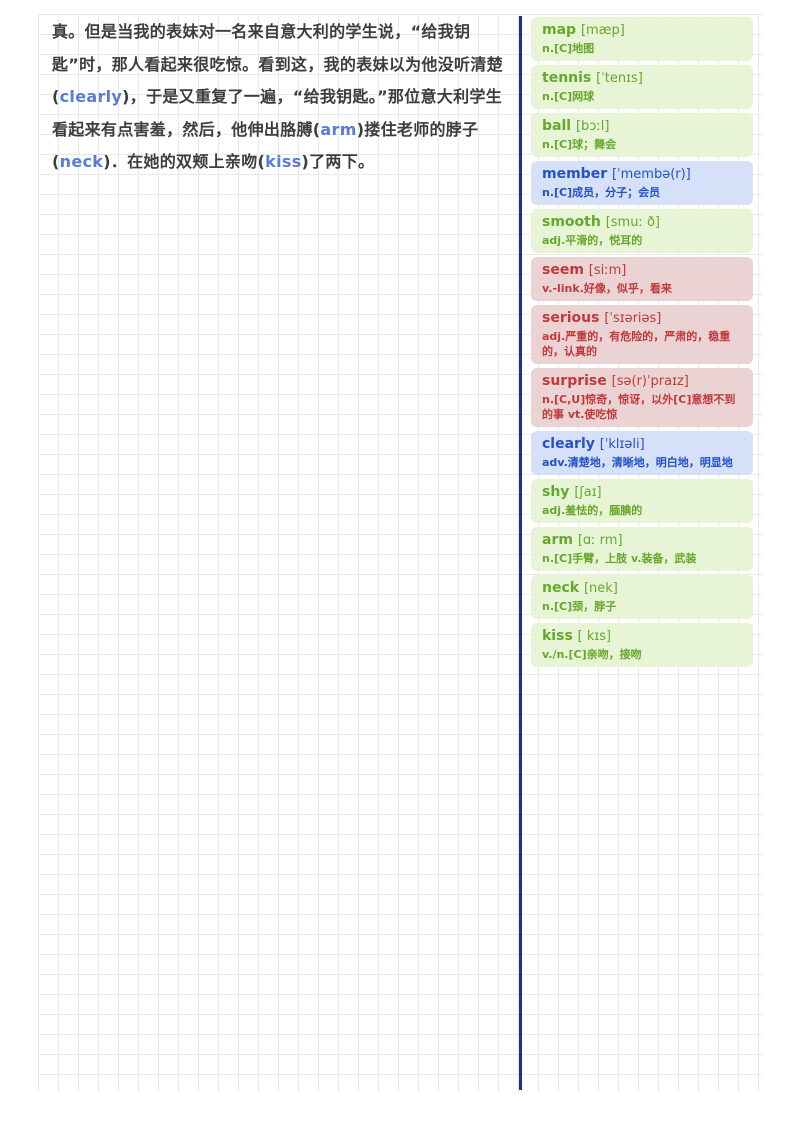  Describe the element at coordinates (568, 444) in the screenshot. I see `vocab-word: clearly` at that location.